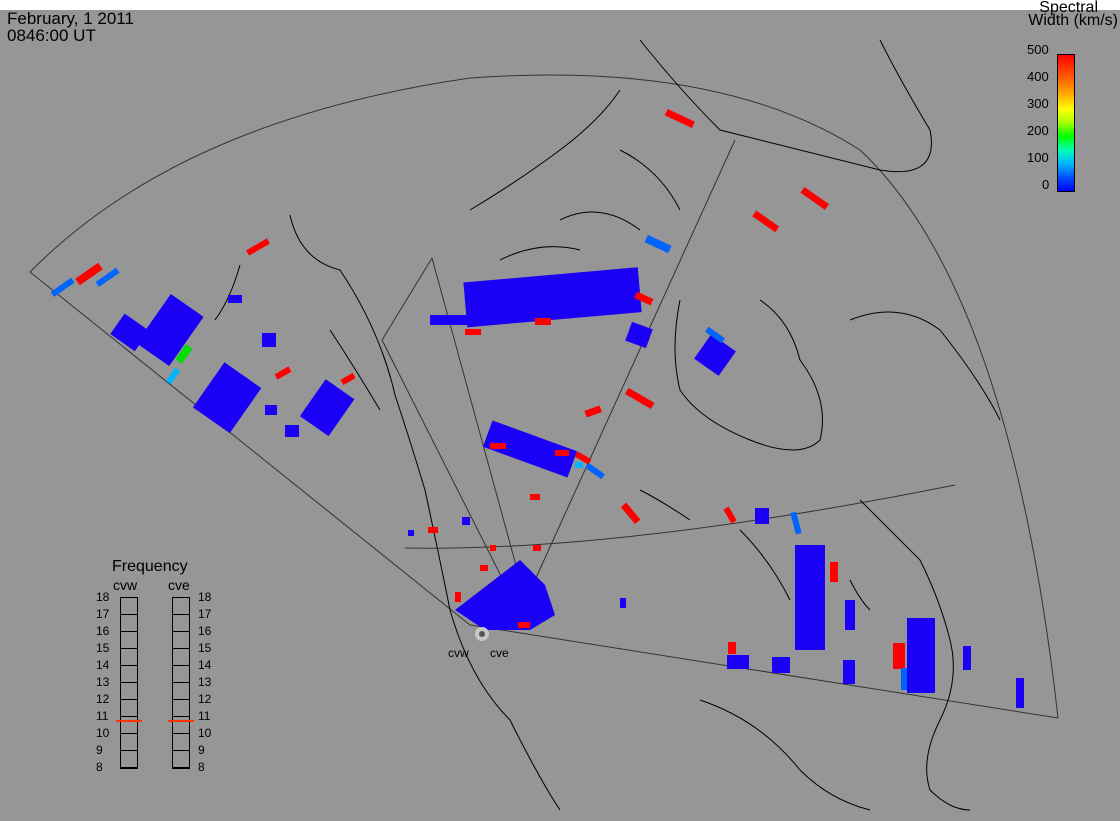  What do you see at coordinates (51, 35) in the screenshot?
I see `time-label: 0846:00 UT` at bounding box center [51, 35].